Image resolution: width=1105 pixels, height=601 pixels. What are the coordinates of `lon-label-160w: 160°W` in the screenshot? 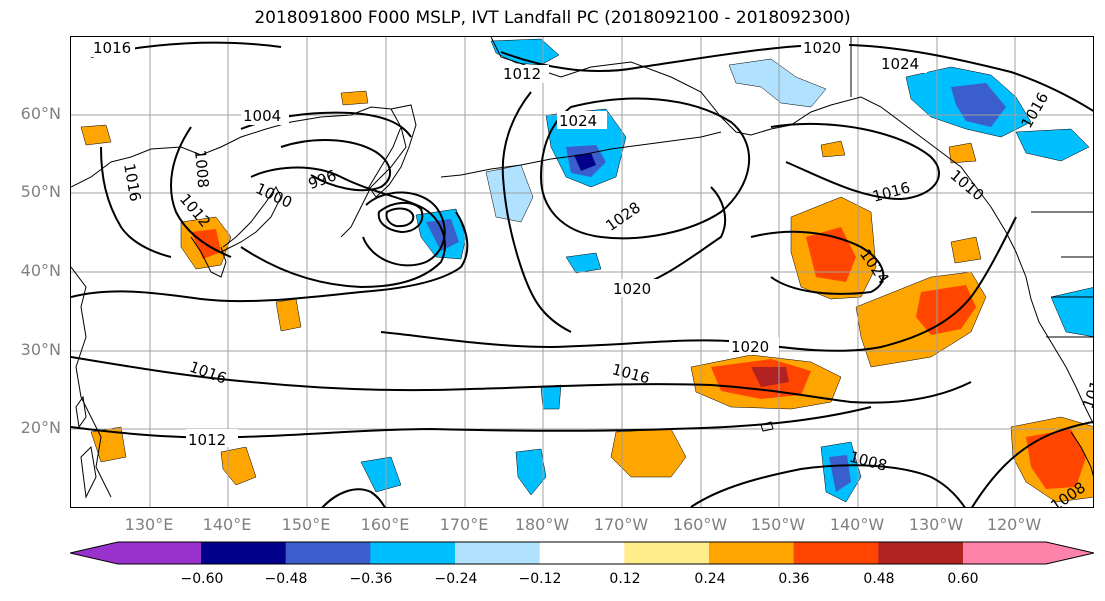 It's located at (700, 524).